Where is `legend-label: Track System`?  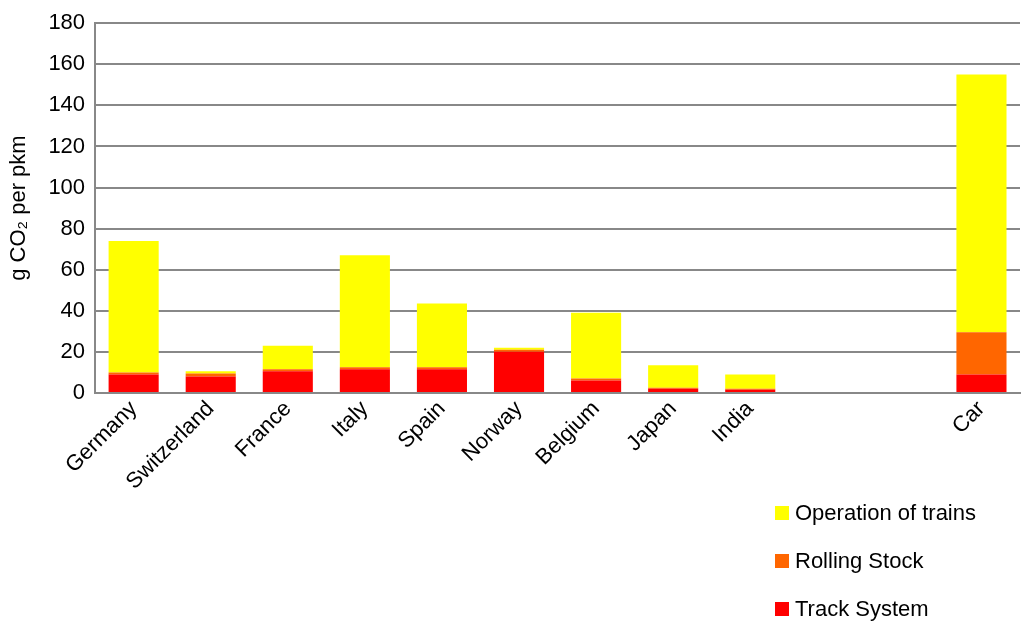
legend-label: Track System is located at coordinates (862, 609).